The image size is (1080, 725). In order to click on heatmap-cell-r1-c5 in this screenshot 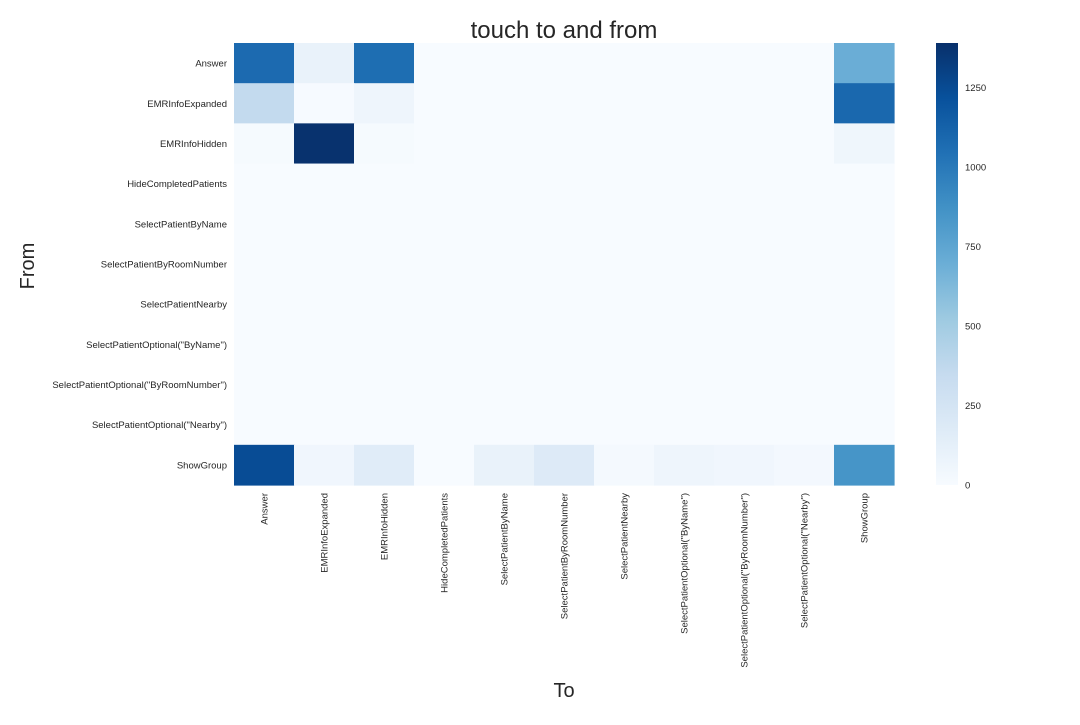, I will do `click(564, 103)`.